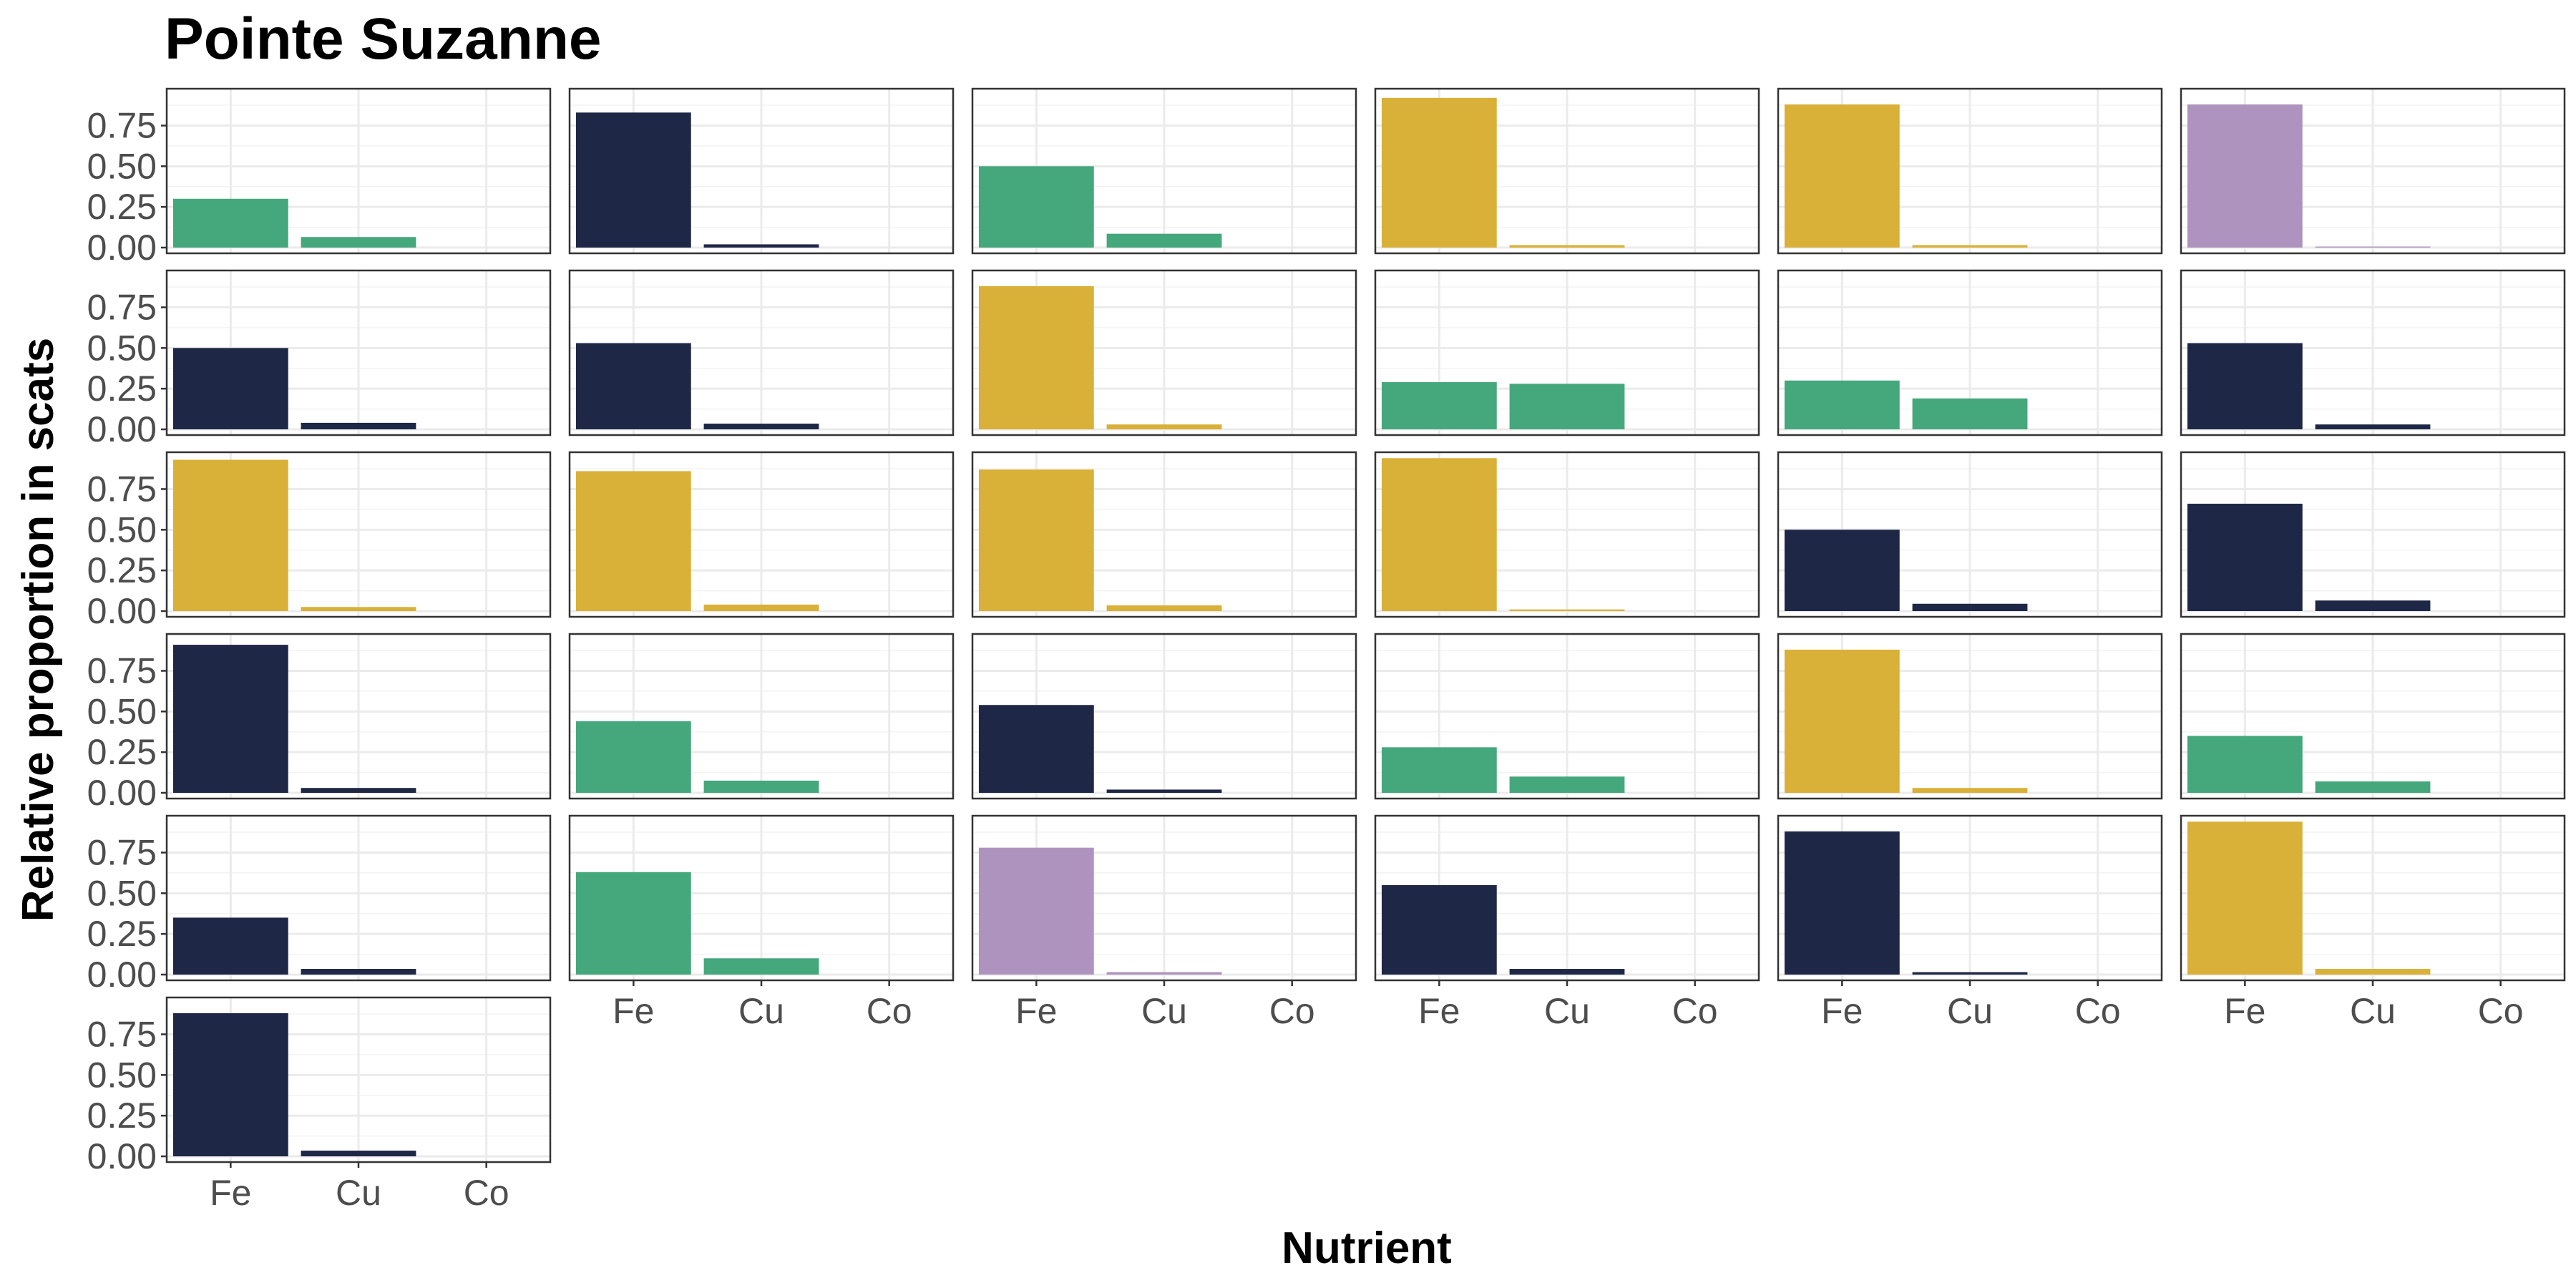  Describe the element at coordinates (319, 541) in the screenshot. I see `facet-panel-13: 0.000.250.500.75` at that location.